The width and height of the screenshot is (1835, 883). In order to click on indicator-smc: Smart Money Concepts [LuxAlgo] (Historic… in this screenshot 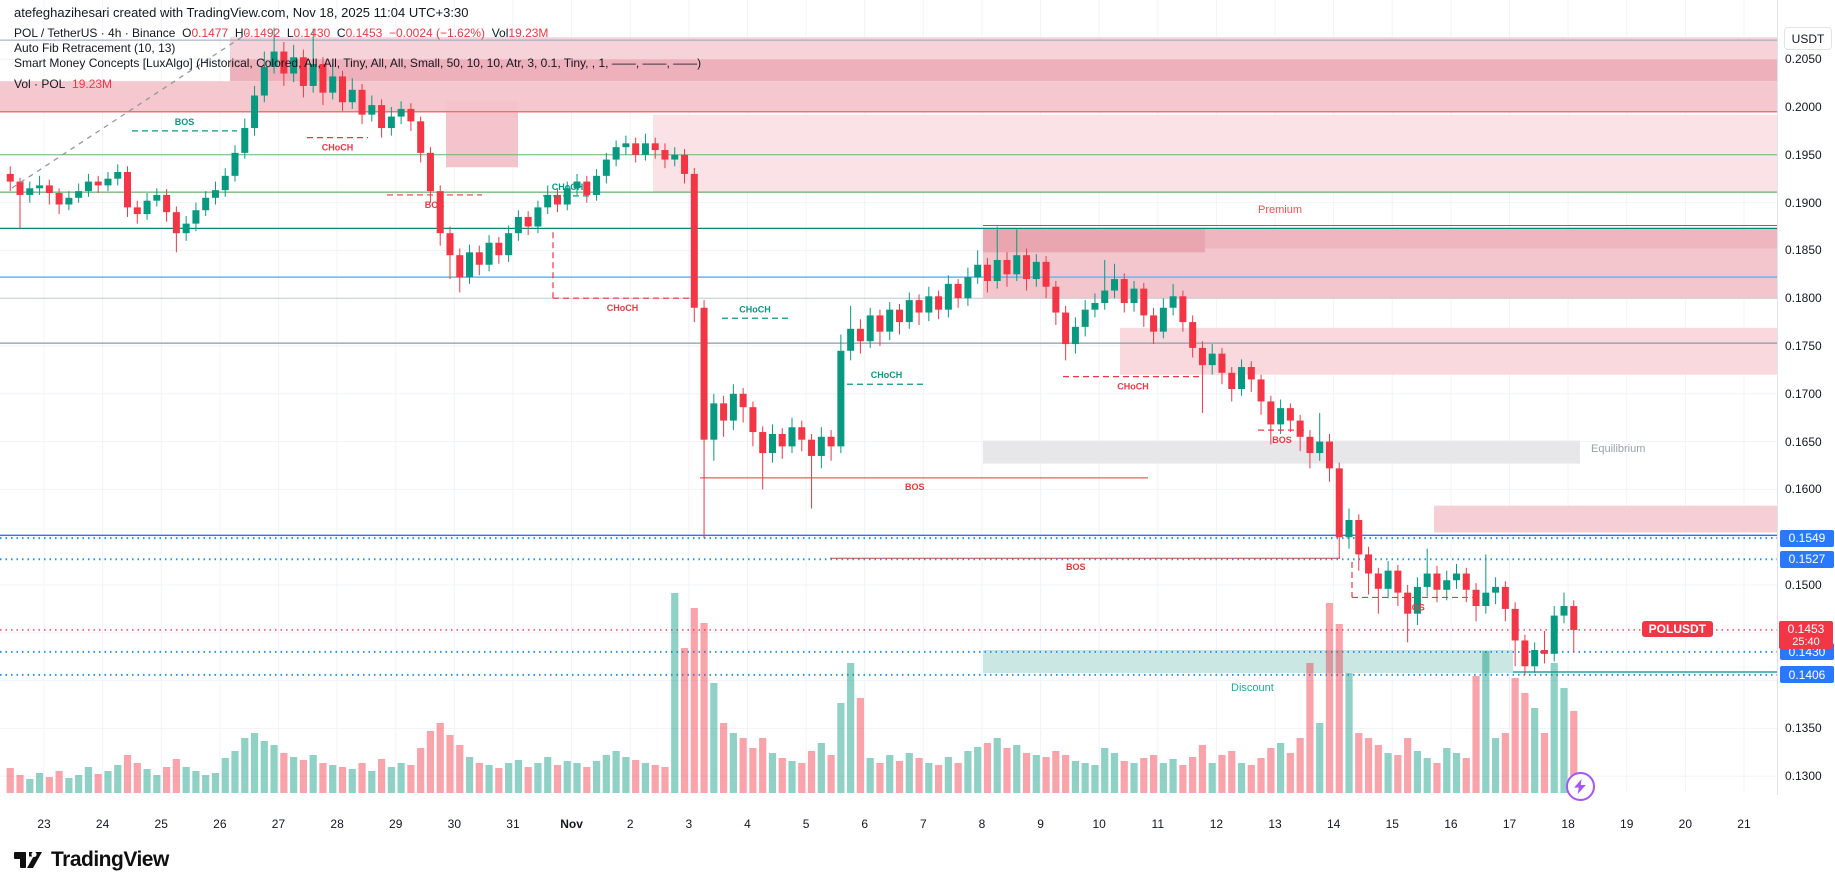, I will do `click(358, 63)`.